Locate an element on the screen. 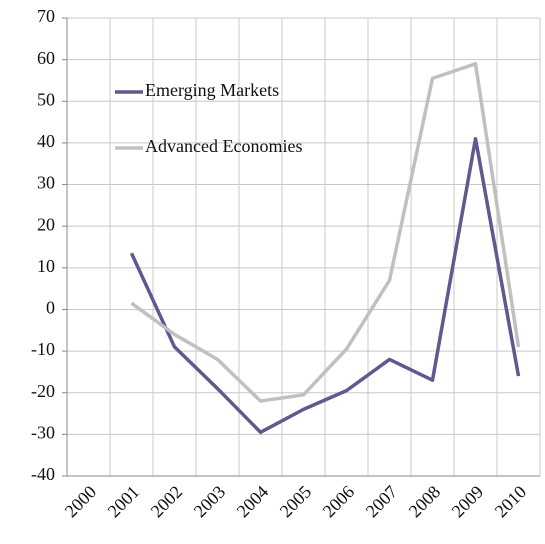 The height and width of the screenshot is (544, 545). x-tick-label: 2008 is located at coordinates (425, 502).